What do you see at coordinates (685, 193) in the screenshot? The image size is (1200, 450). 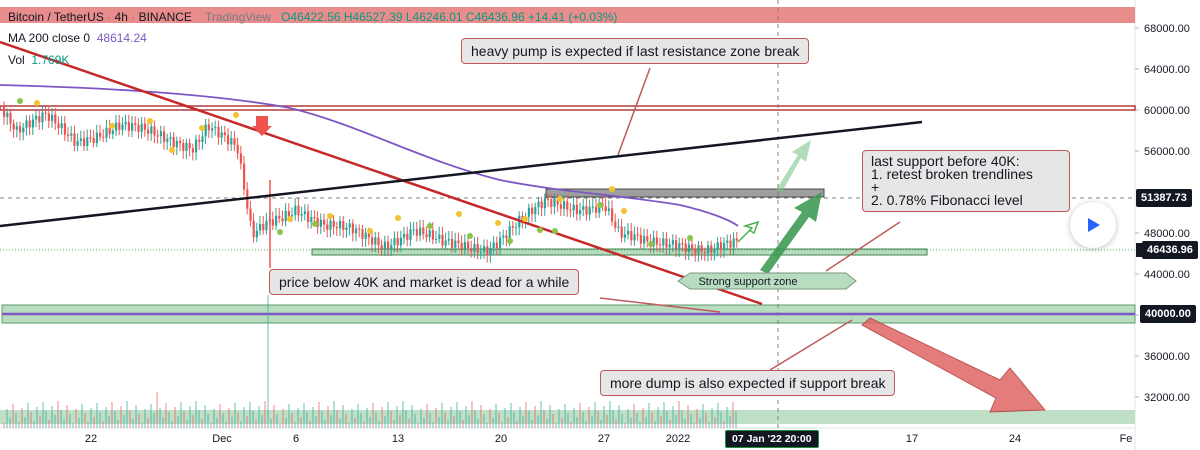 I see `resistance-zone-box` at bounding box center [685, 193].